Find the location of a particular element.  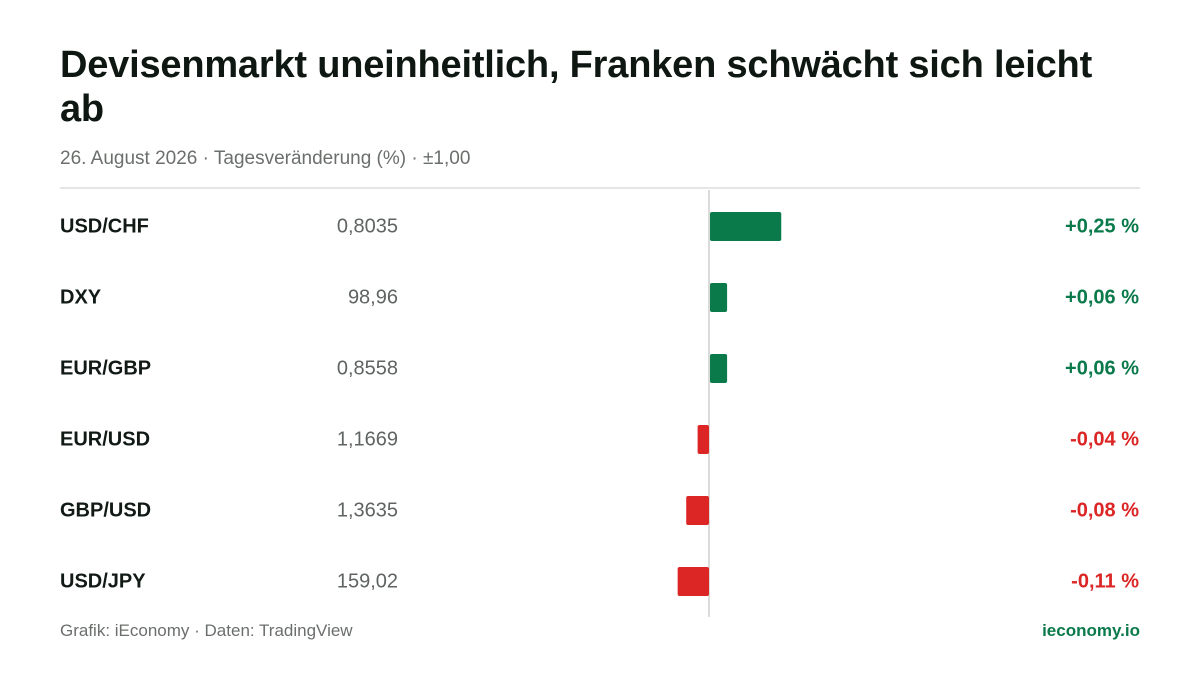

chart-row: GBP/USD 1,3635 -0,08 % is located at coordinates (599, 510).